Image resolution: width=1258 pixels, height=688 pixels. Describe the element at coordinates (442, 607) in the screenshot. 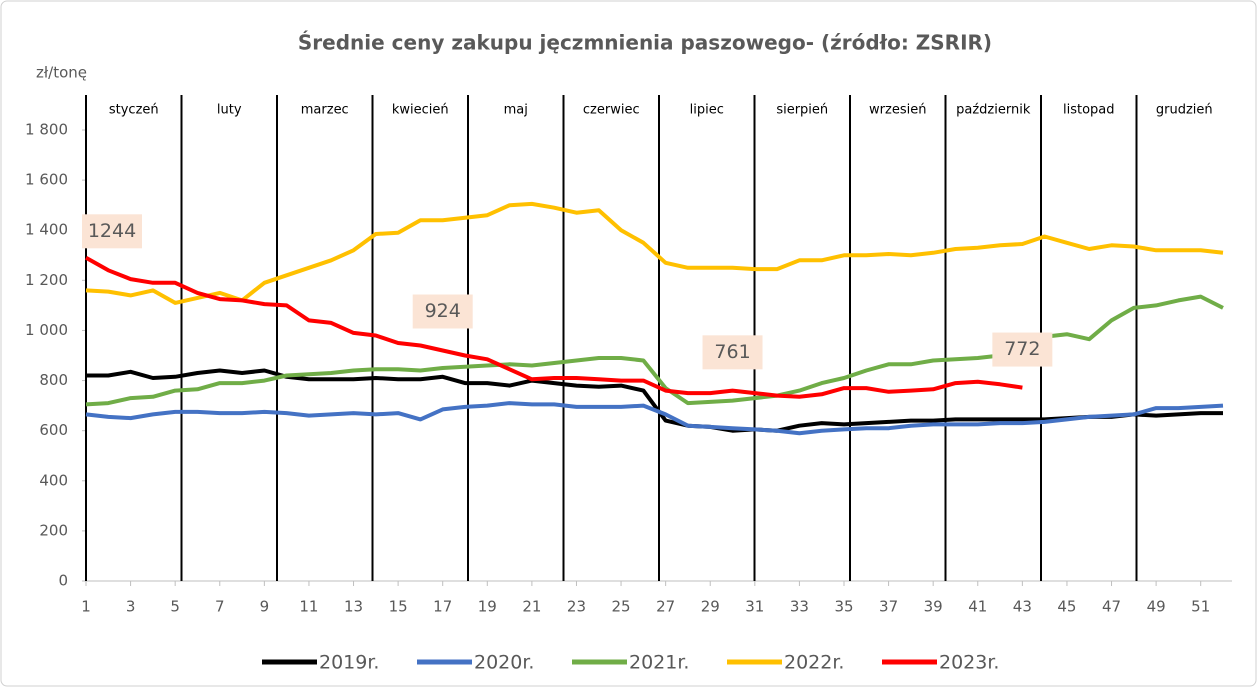

I see `x-tick-label: 17` at that location.